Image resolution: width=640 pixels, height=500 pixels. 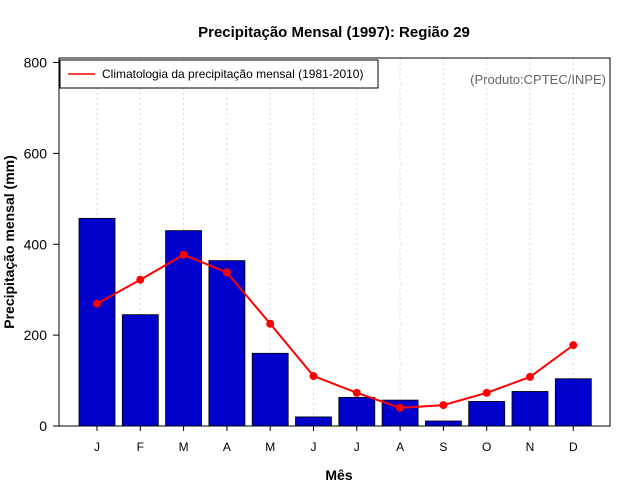 What do you see at coordinates (43, 426) in the screenshot?
I see `y-tick-label: 0` at bounding box center [43, 426].